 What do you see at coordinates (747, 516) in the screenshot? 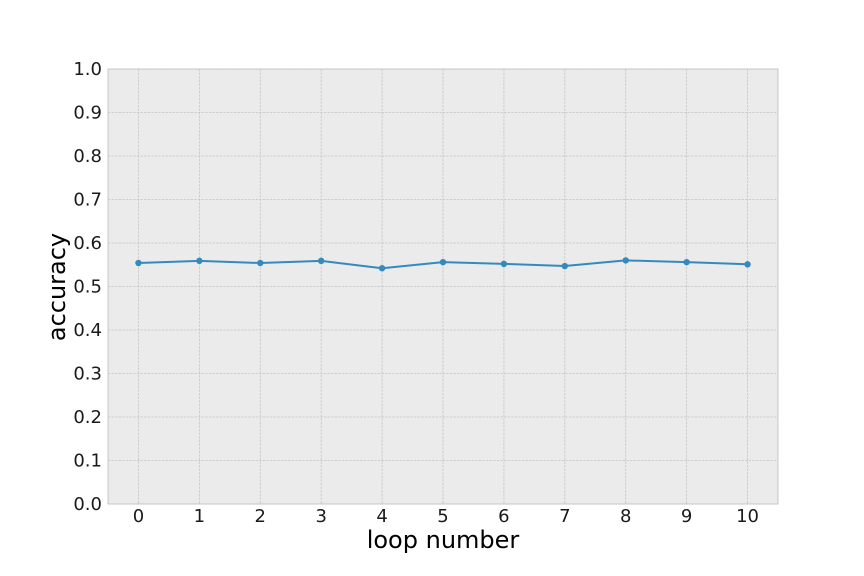
I see `x-tick-label: 10` at bounding box center [747, 516].